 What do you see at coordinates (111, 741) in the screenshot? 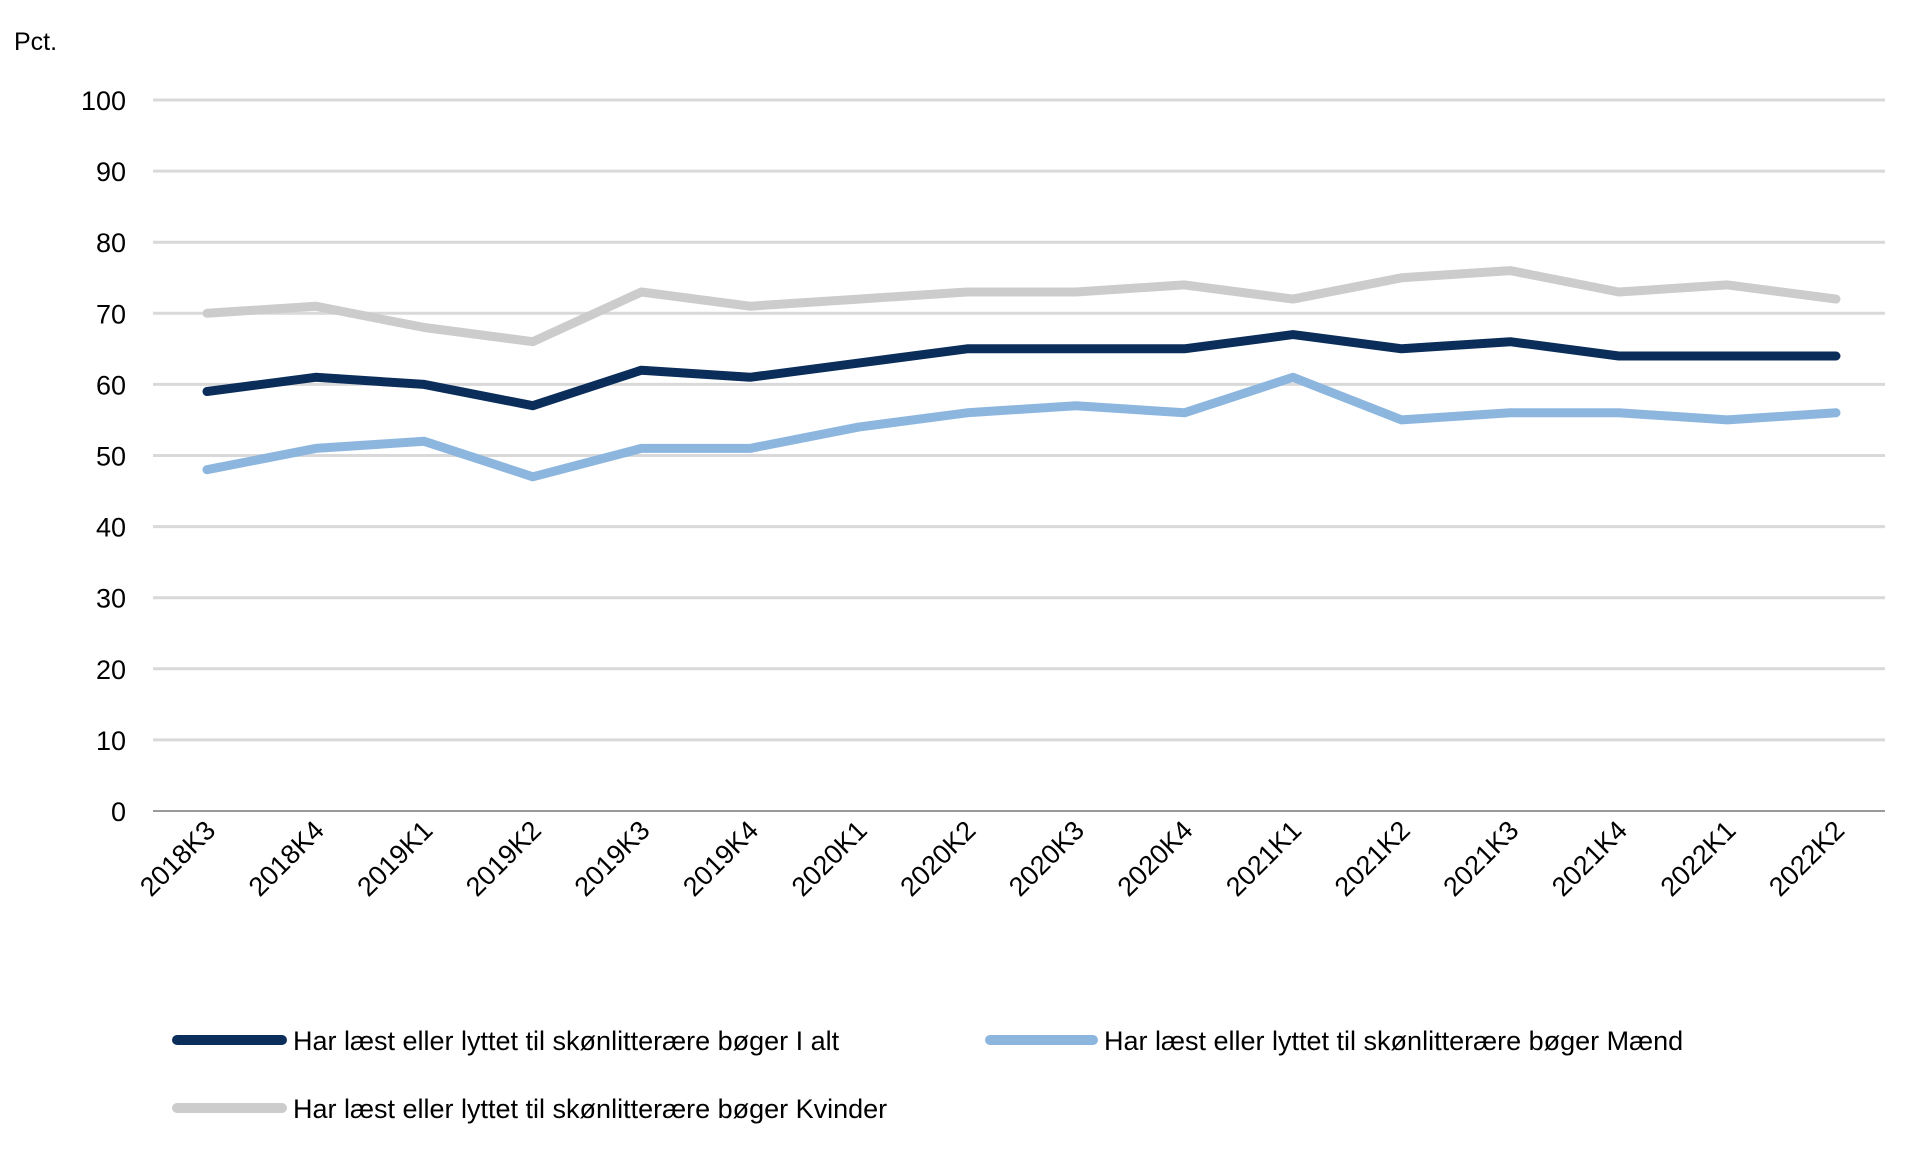
I see `y-tick-label: 10` at bounding box center [111, 741].